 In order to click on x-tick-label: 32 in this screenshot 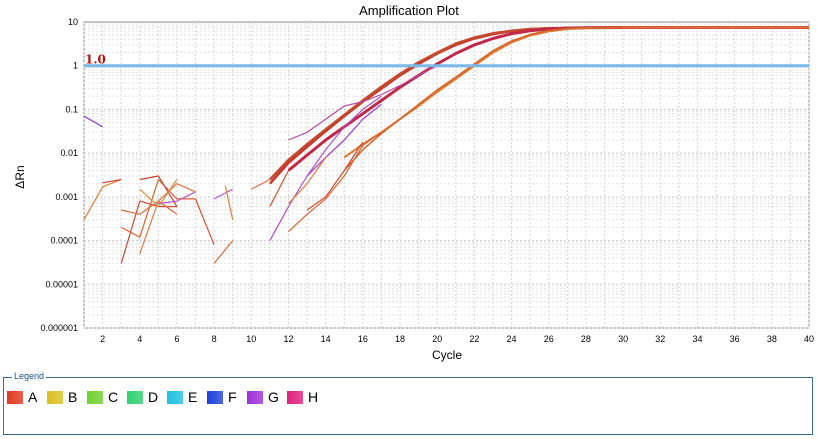, I will do `click(660, 339)`.